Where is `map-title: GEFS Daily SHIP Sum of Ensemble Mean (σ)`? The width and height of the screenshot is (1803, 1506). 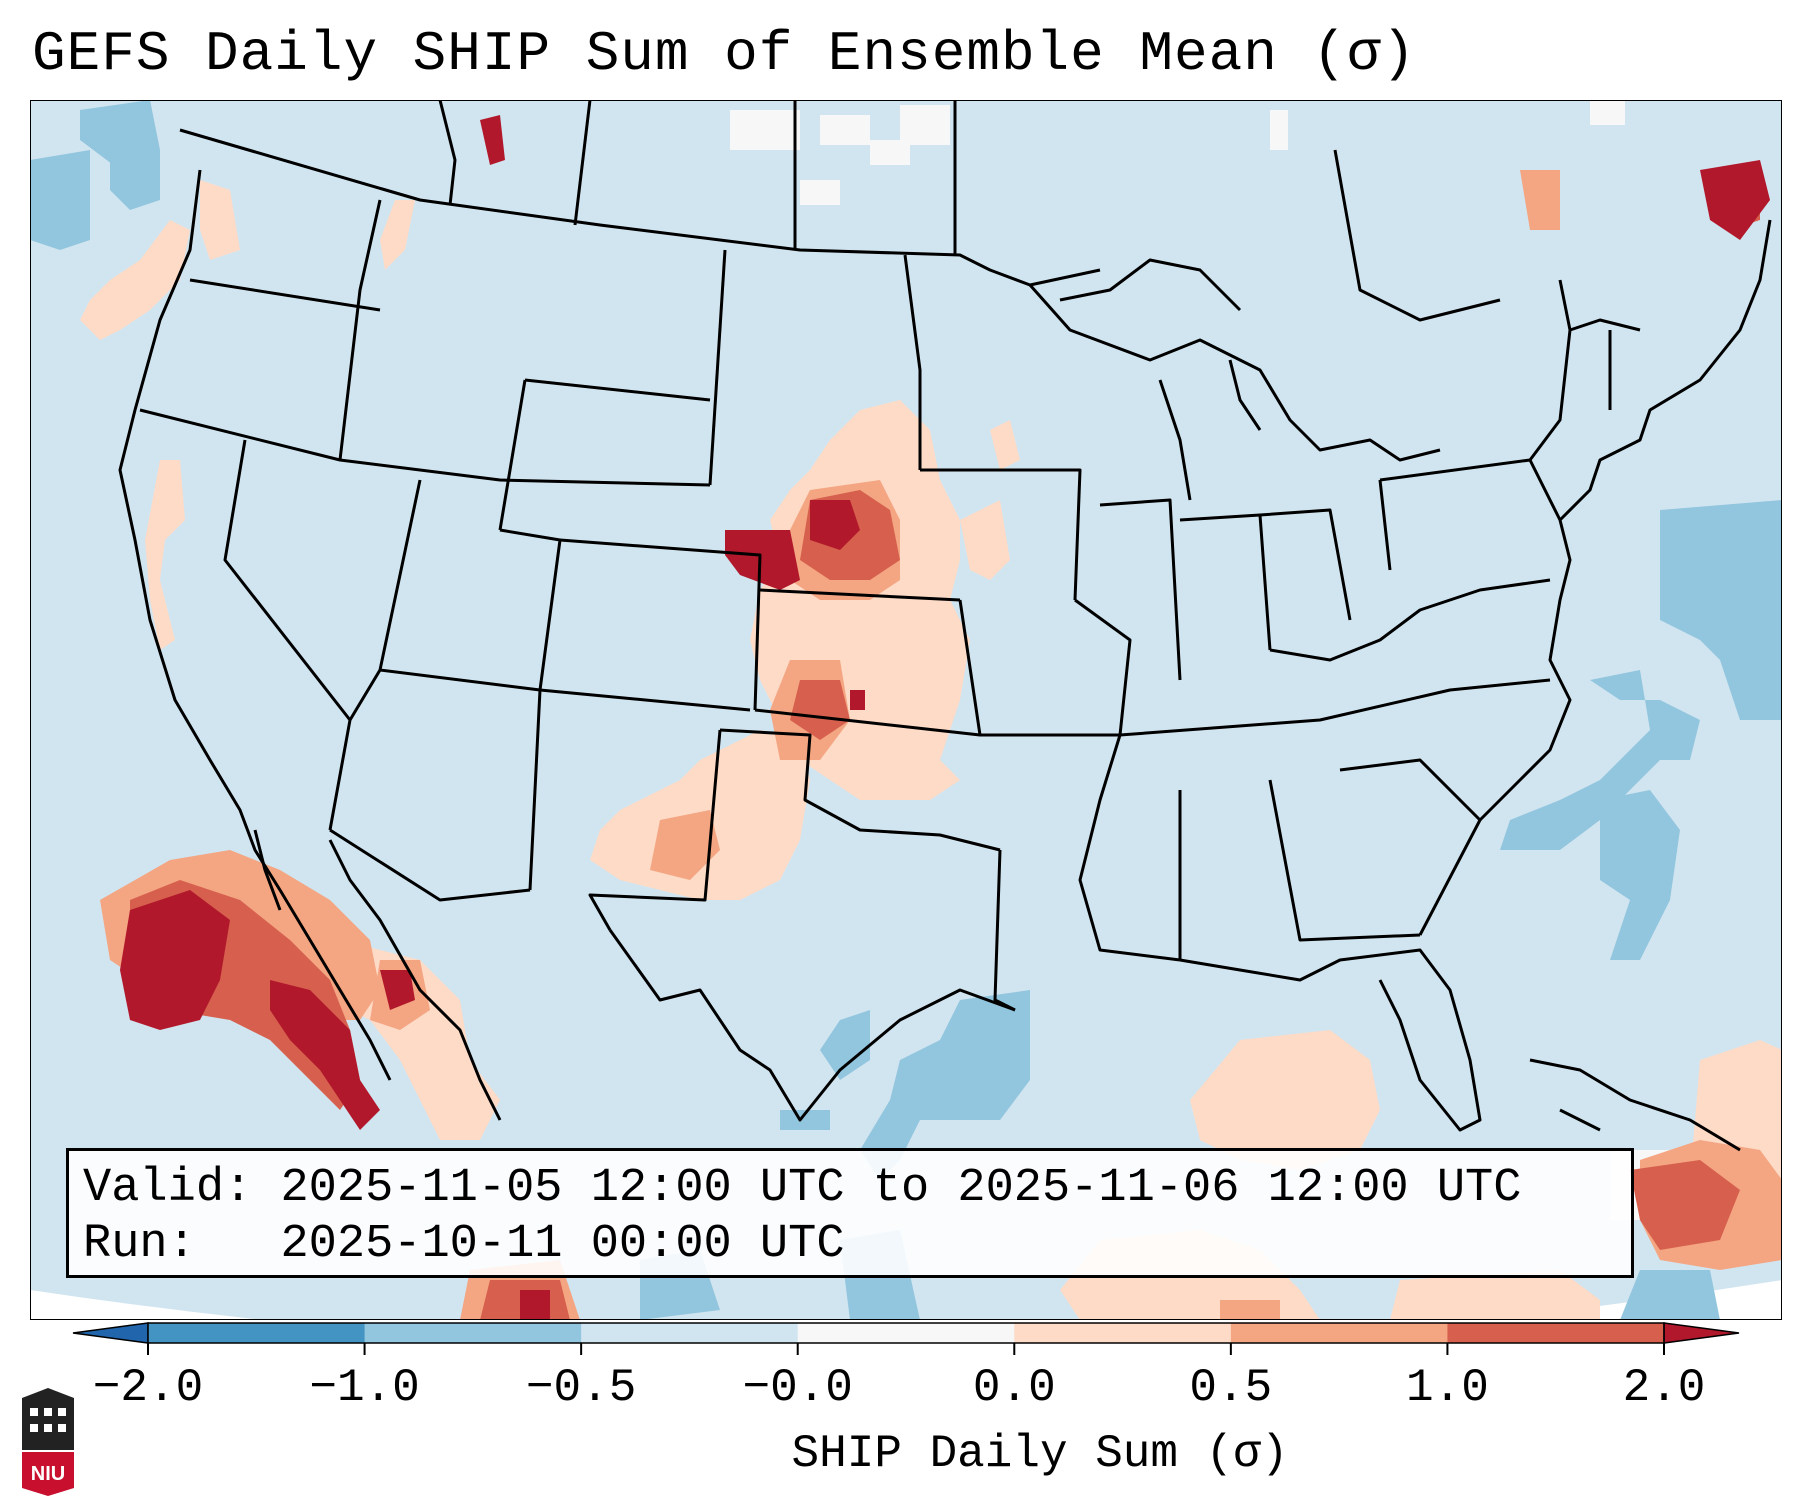 map-title: GEFS Daily SHIP Sum of Ensemble Mean (σ) is located at coordinates (724, 54).